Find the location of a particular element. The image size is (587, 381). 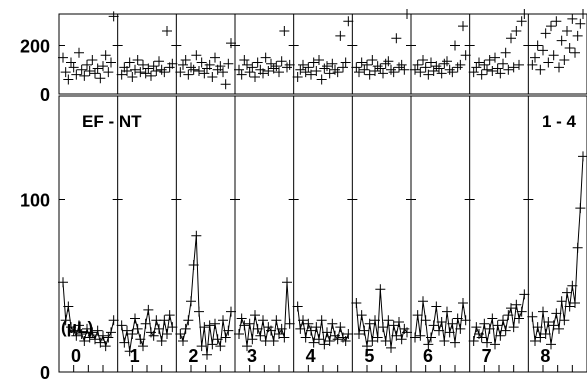

group-label-5: 5 is located at coordinates (369, 356).